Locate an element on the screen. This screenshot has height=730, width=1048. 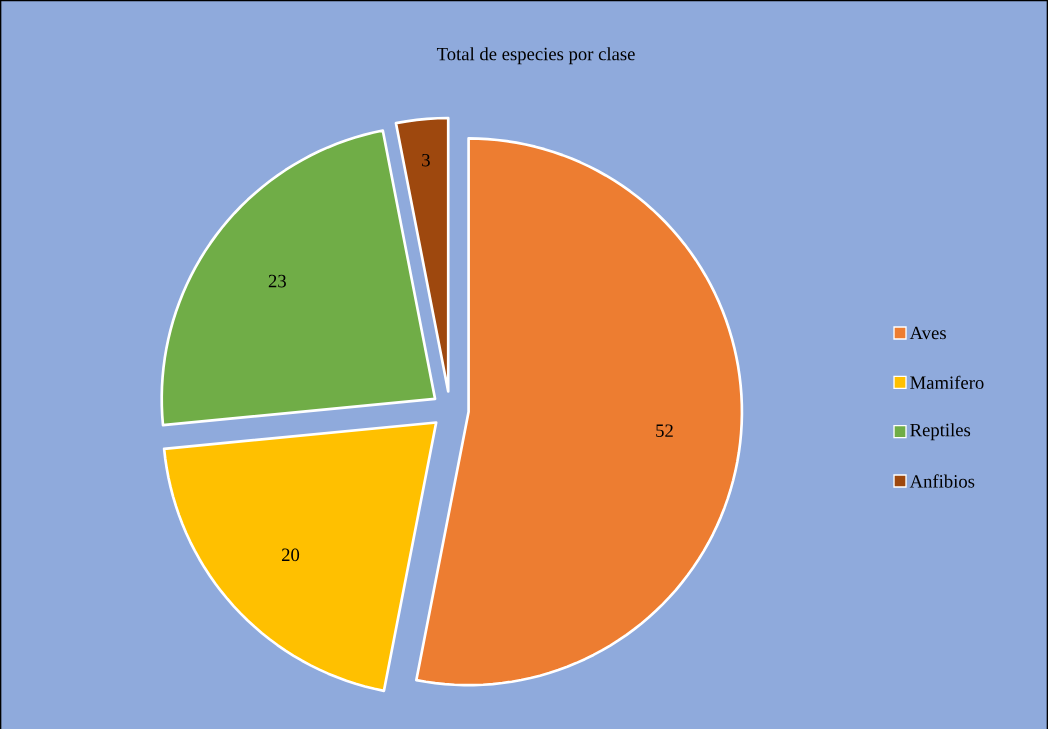
data-label: 3 is located at coordinates (426, 160).